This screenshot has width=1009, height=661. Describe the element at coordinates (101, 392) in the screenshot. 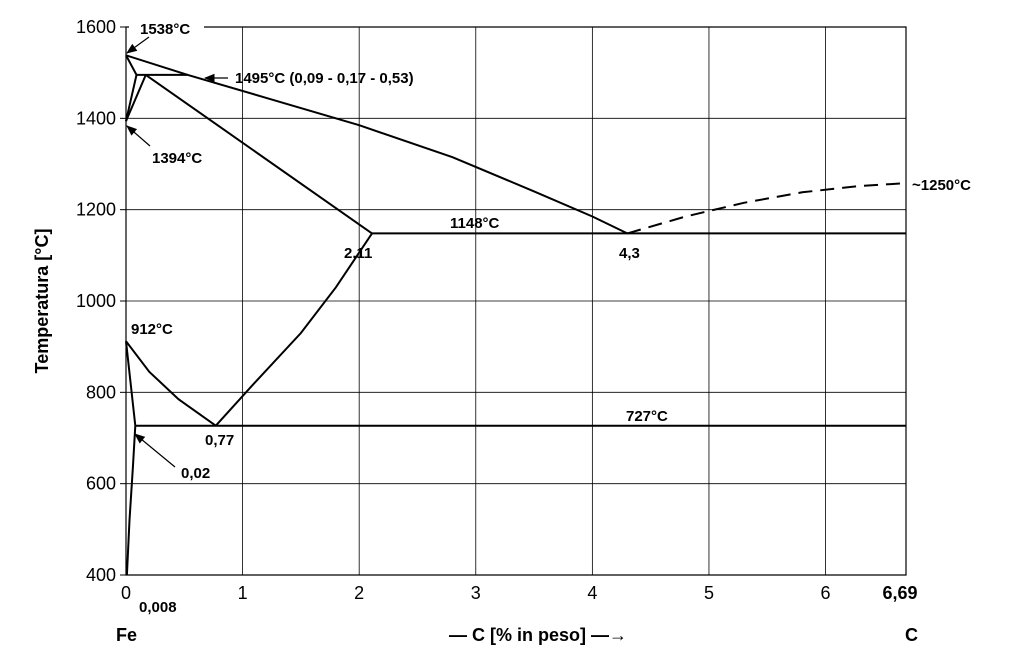

I see `y-tick-label: 800` at that location.